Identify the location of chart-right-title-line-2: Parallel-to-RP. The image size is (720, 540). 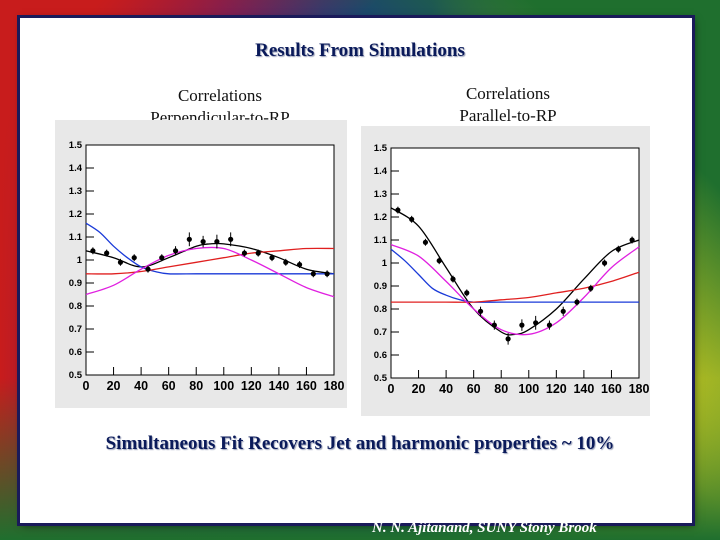
(508, 115).